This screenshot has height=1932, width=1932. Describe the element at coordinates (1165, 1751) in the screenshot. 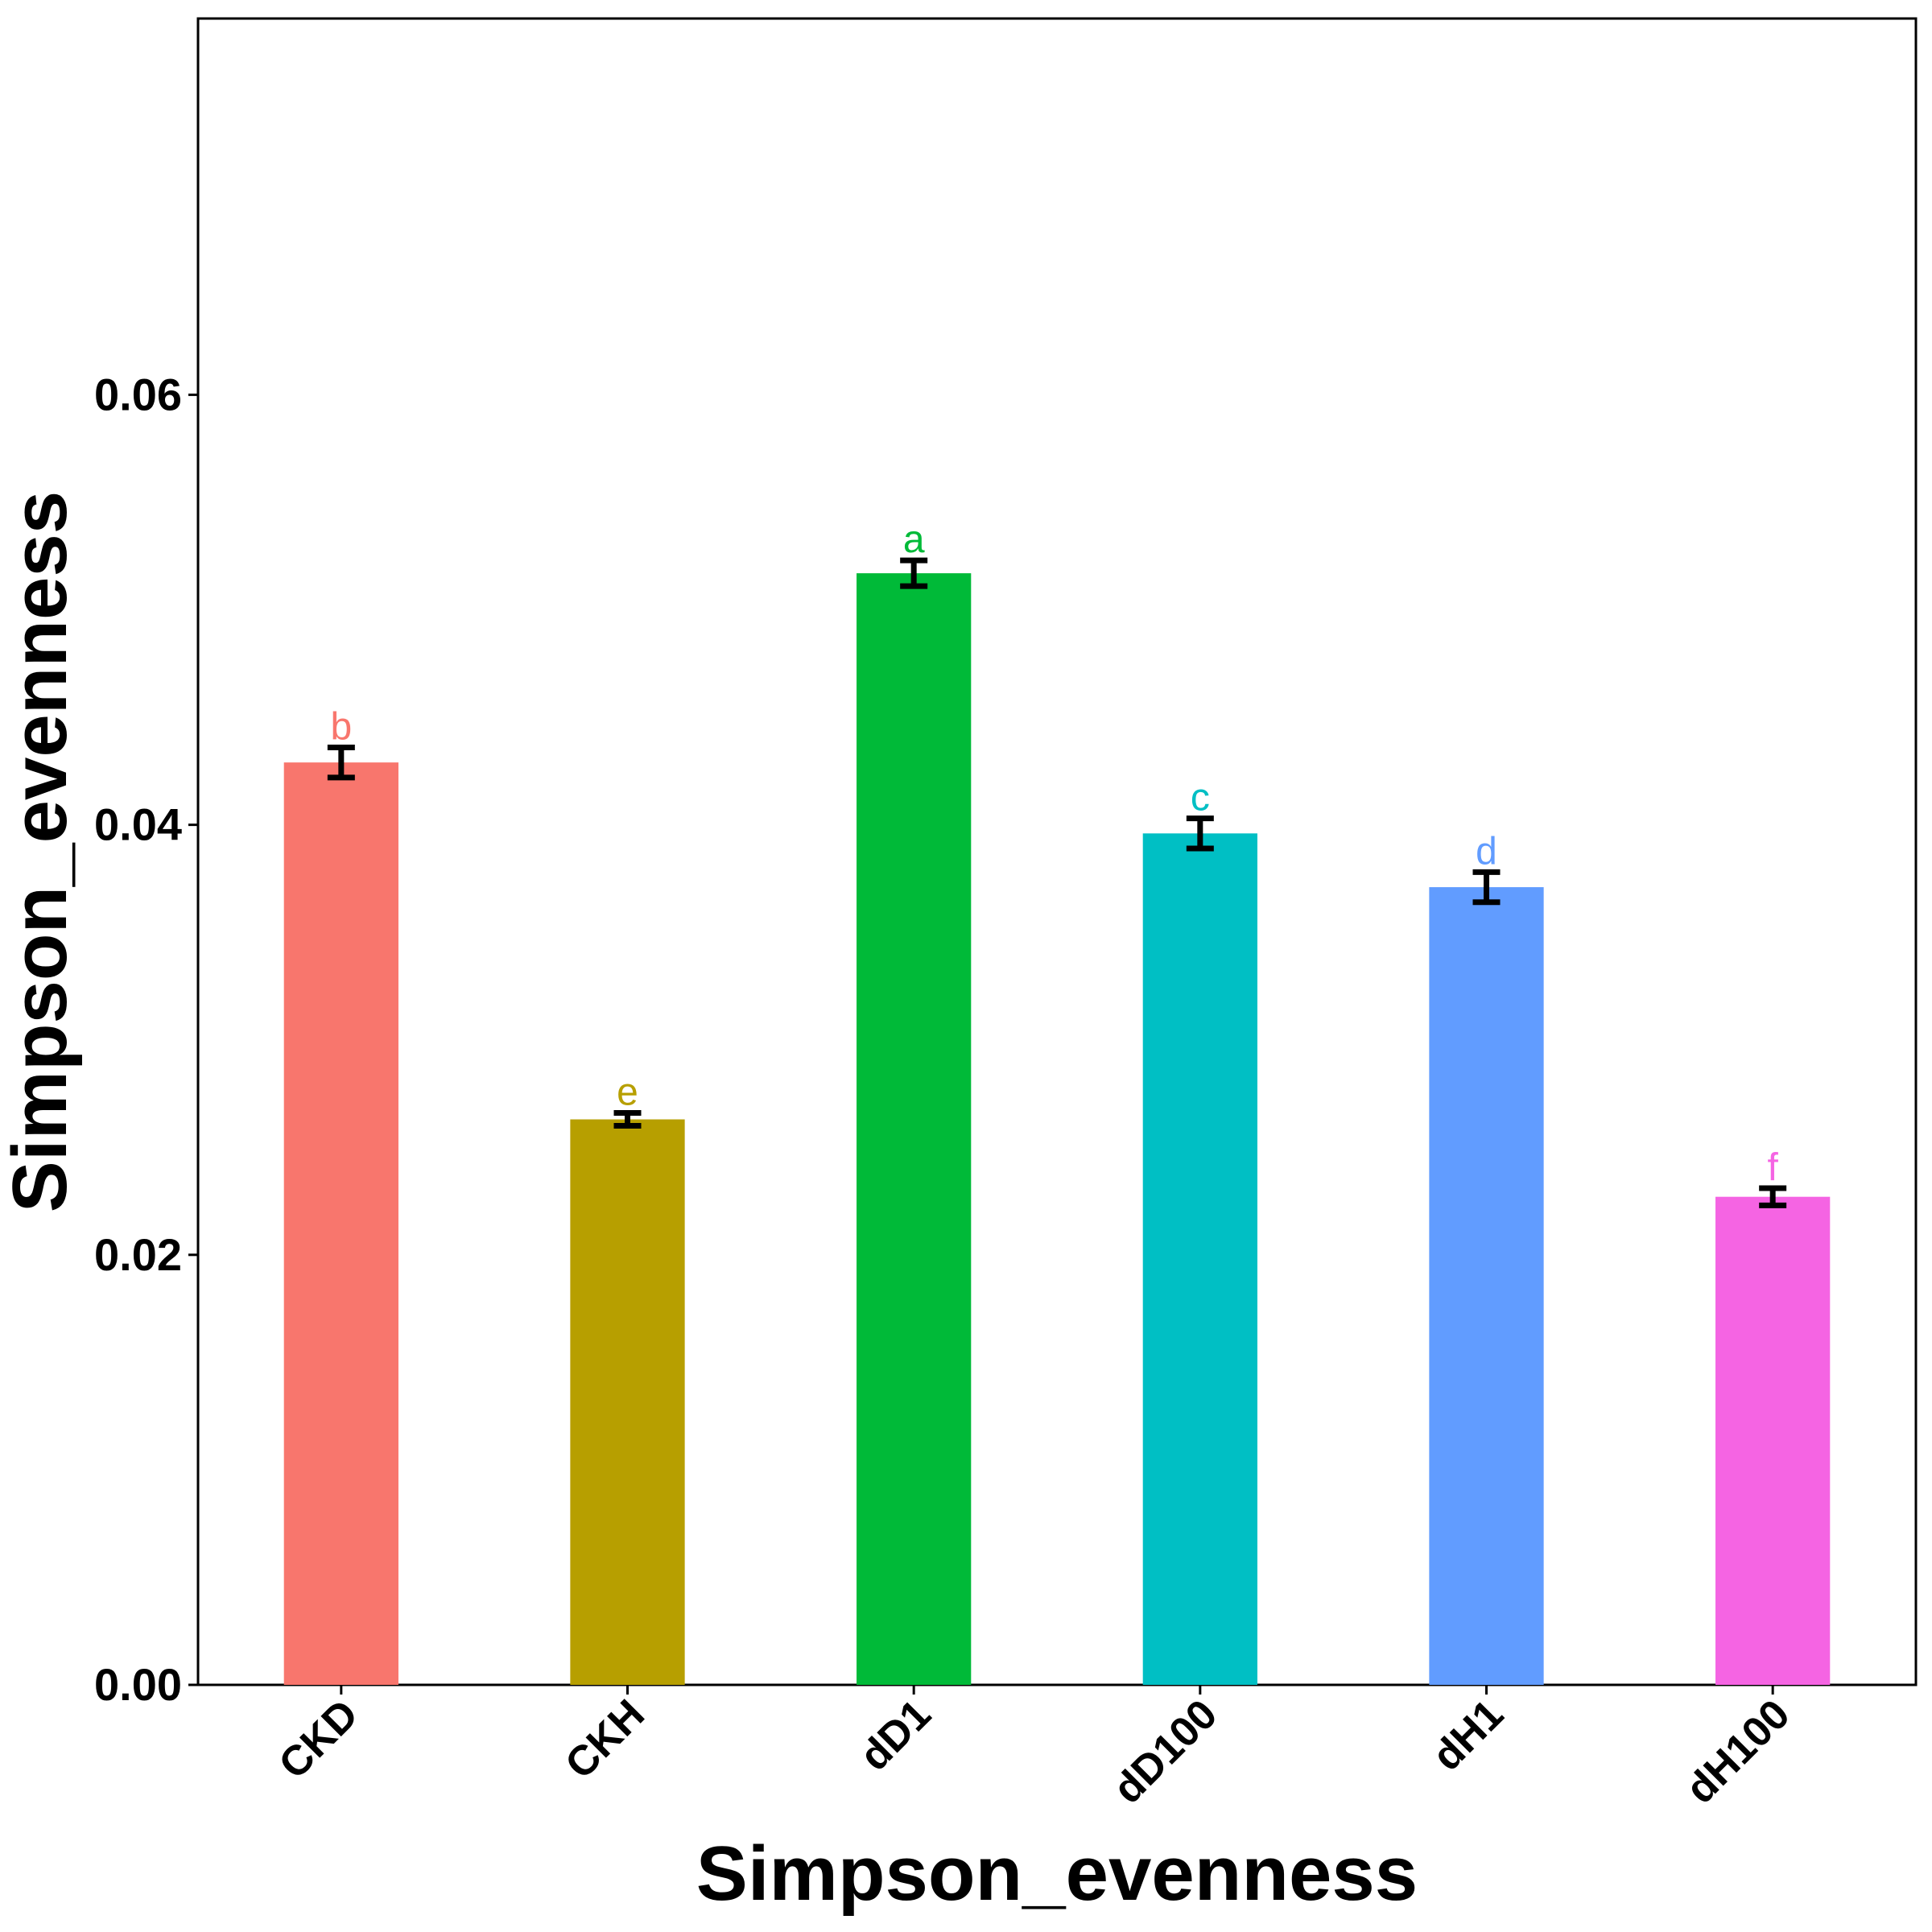

I see `x-tick-label-dD100: dD100` at that location.